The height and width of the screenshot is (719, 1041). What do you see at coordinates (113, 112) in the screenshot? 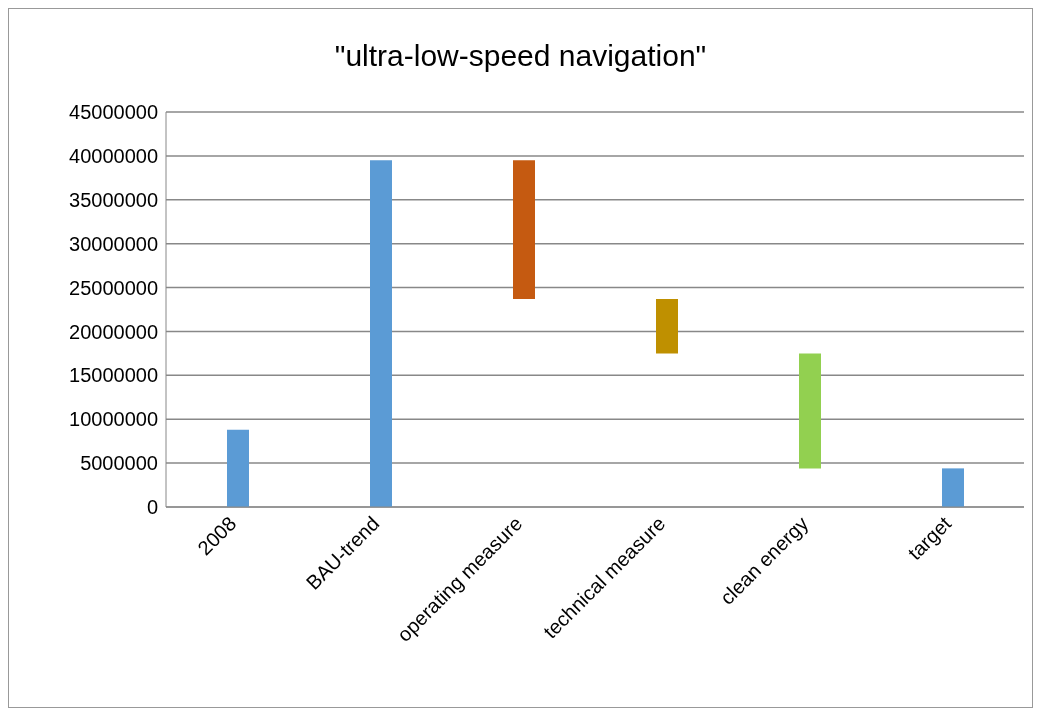
I see `y-tick-label: 45000000` at bounding box center [113, 112].